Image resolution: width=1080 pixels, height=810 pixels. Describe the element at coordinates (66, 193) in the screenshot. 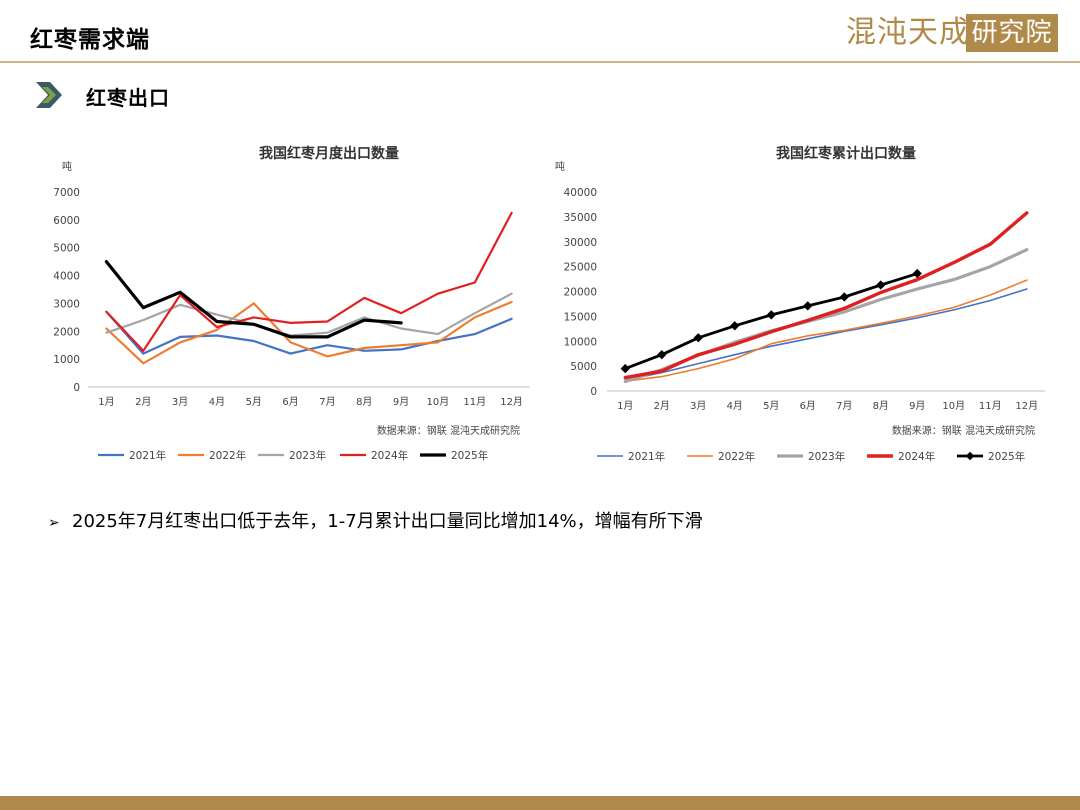

I see `y-tick-label: 7000` at that location.